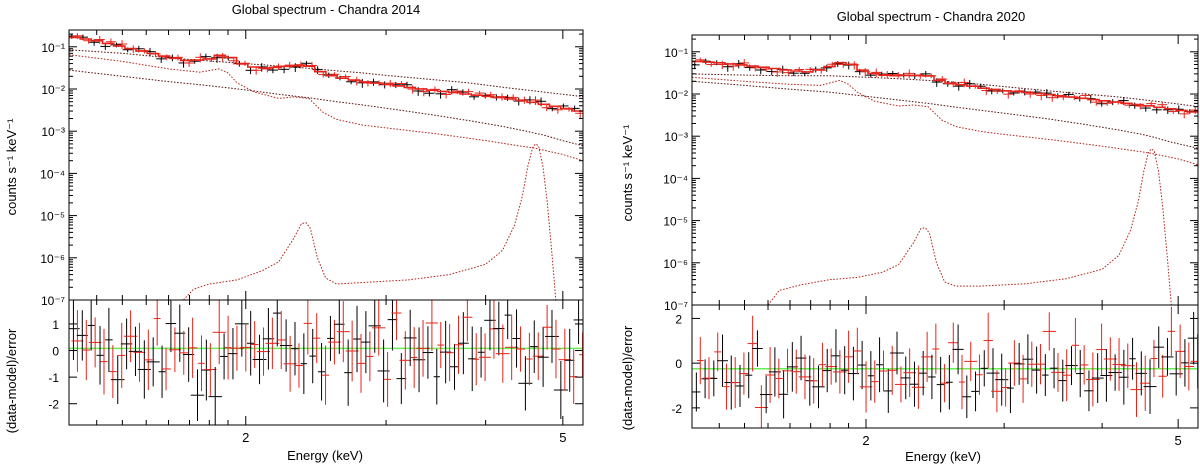  I want to click on residual-y-tick-label: -1, so click(53, 378).